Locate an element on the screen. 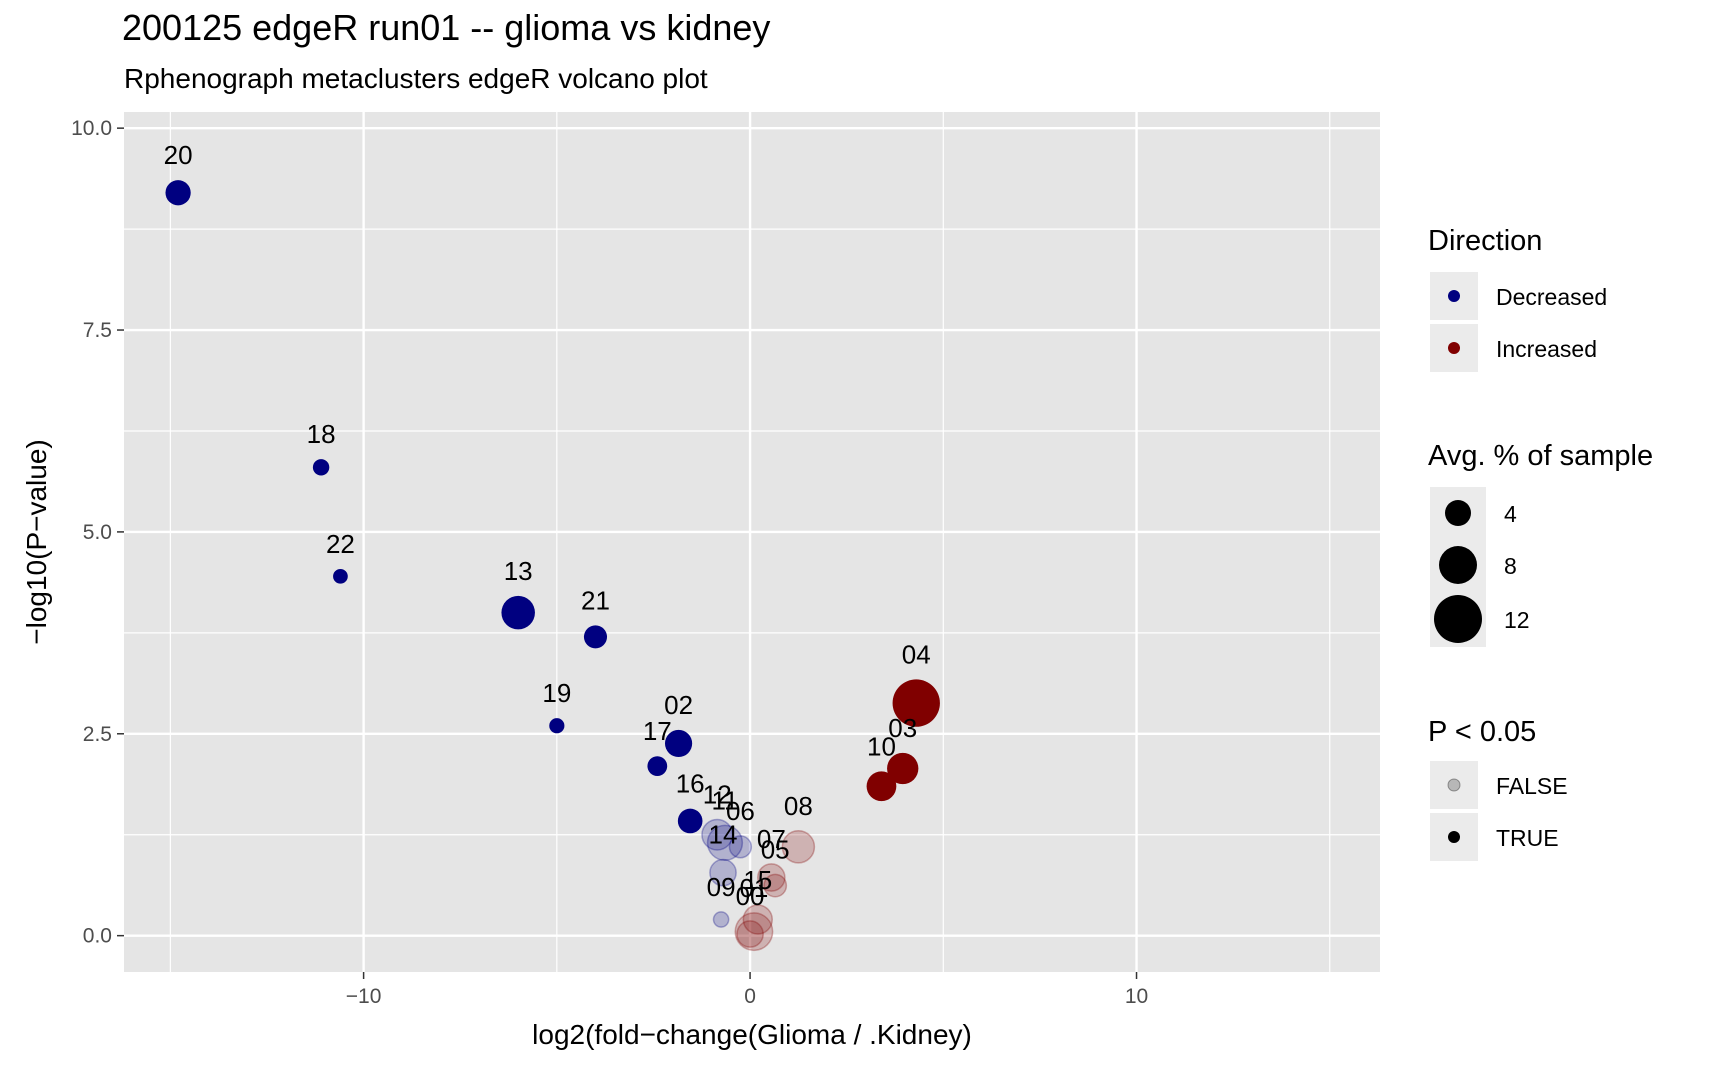 The height and width of the screenshot is (1070, 1716). legend-significance-title: P < 0.05 is located at coordinates (1482, 732).